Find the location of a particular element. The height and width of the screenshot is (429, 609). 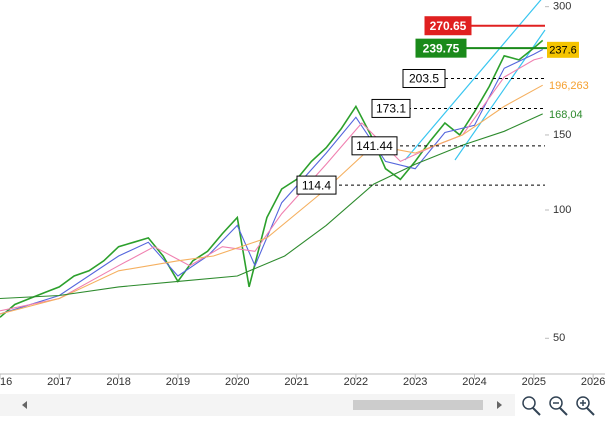

level-label: 239.75 is located at coordinates (441, 48).